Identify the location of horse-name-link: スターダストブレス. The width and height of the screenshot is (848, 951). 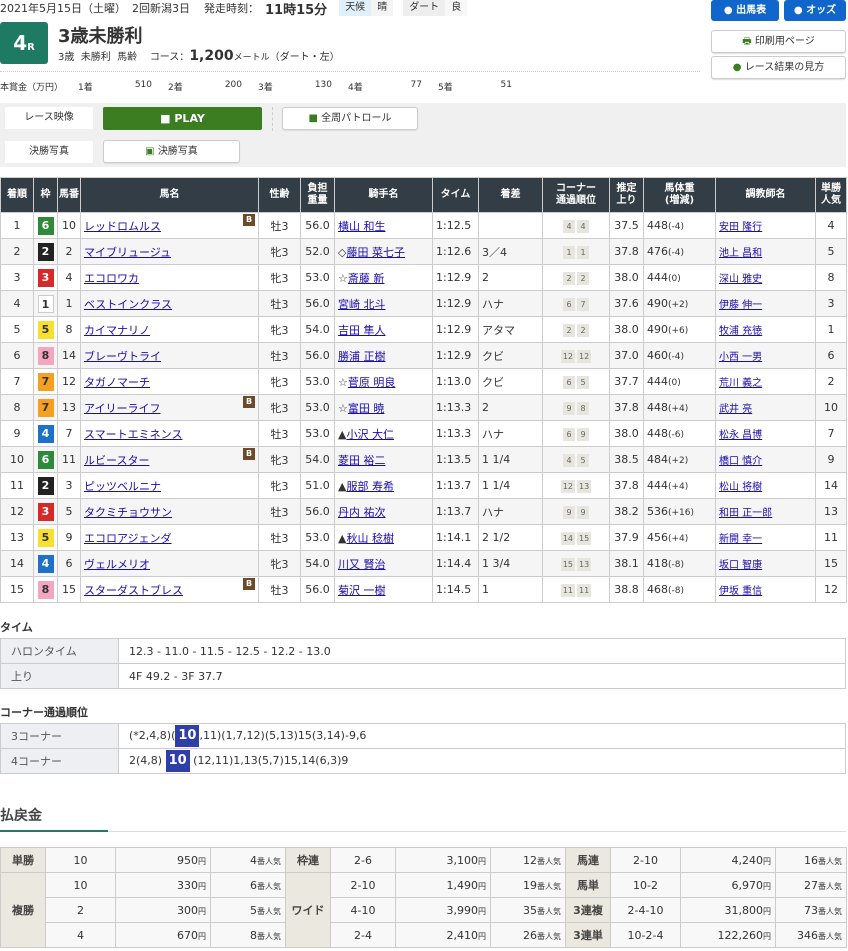
(133, 590).